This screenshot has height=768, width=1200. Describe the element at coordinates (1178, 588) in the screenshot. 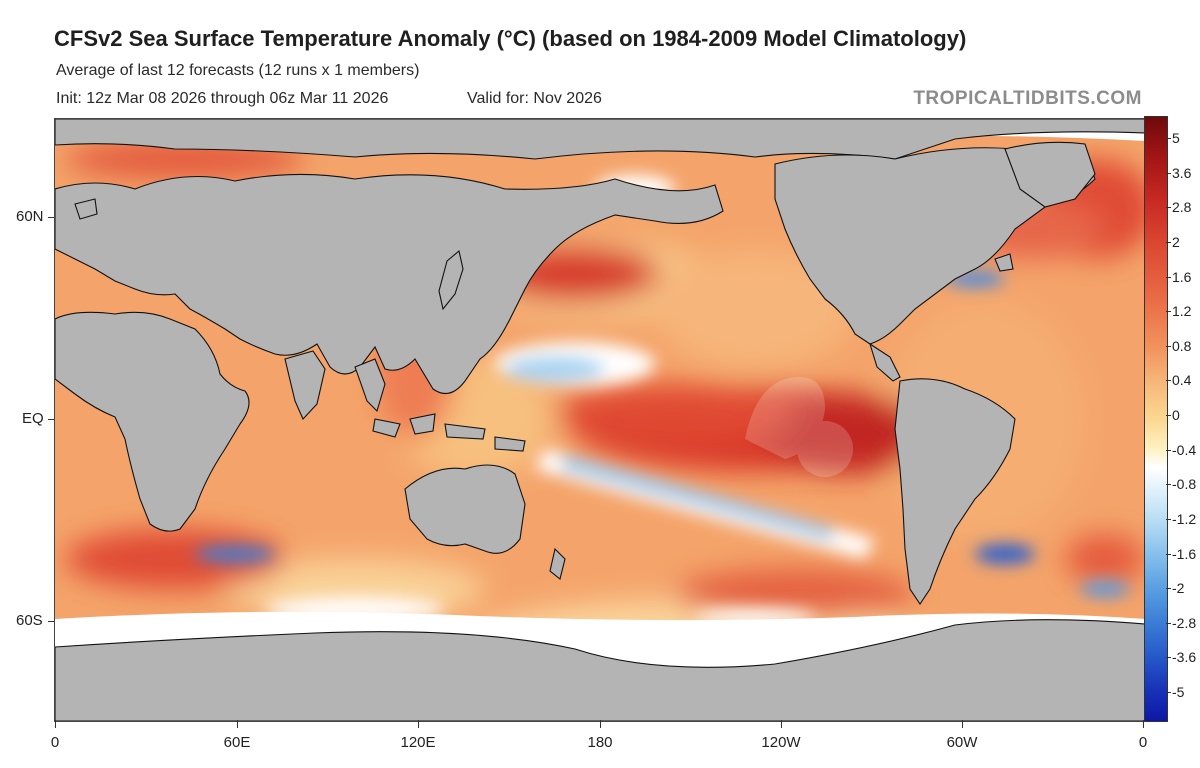

I see `colorbar-label: -2` at that location.